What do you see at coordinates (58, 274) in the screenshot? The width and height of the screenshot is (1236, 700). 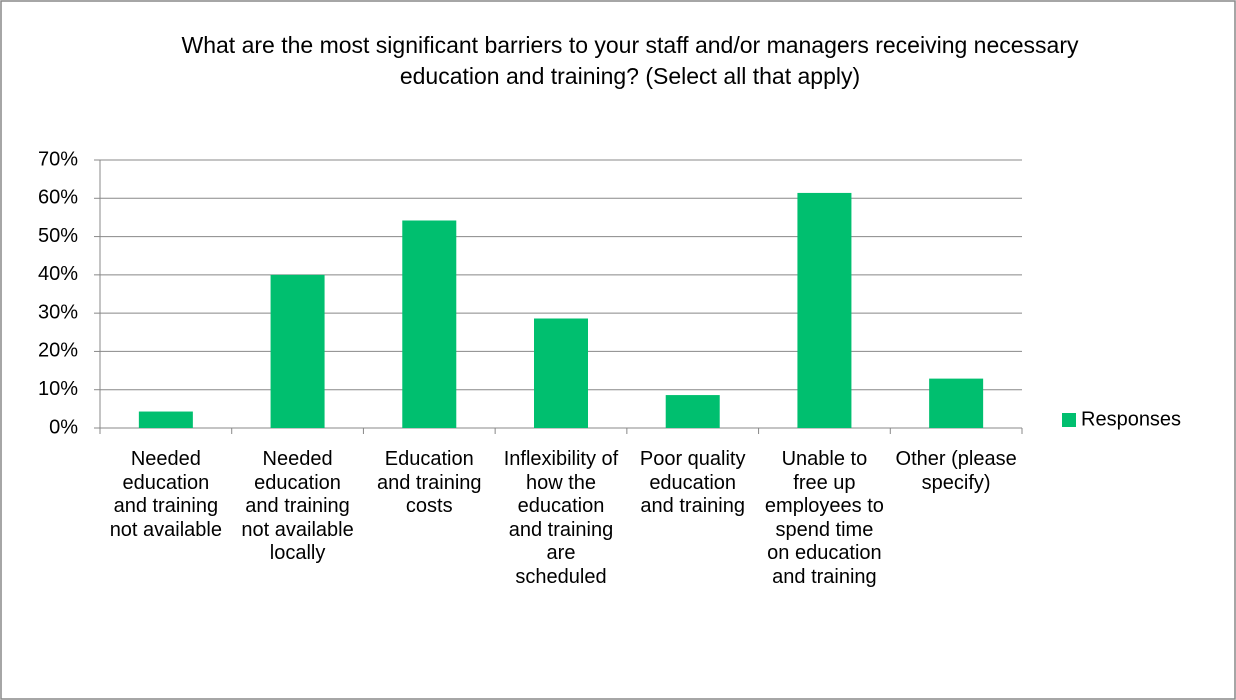 I see `y-tick-label: 40%` at bounding box center [58, 274].